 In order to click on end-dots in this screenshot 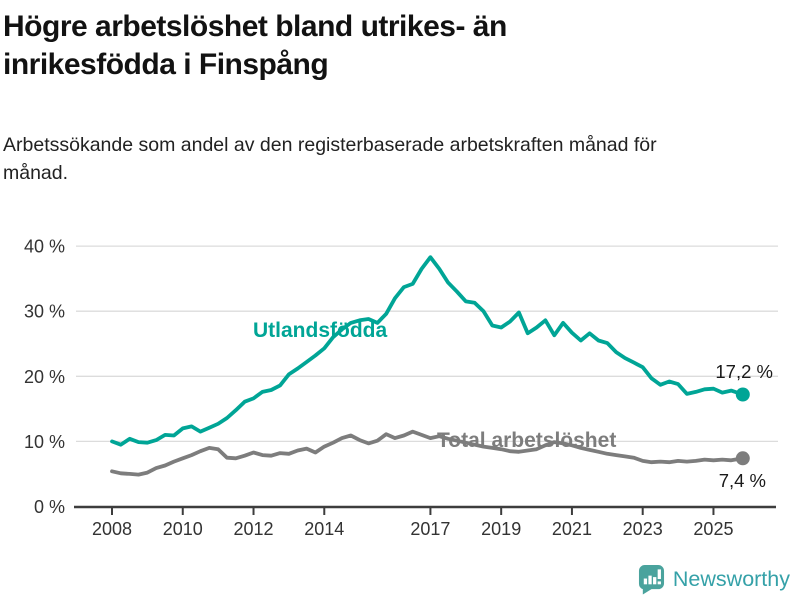, I will do `click(742, 426)`.